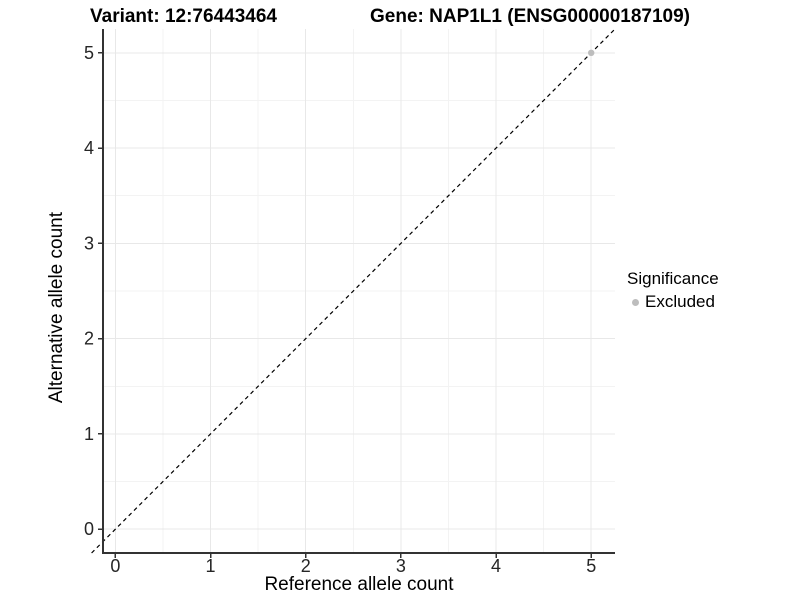  I want to click on x-tick-label-0: 0, so click(115, 566).